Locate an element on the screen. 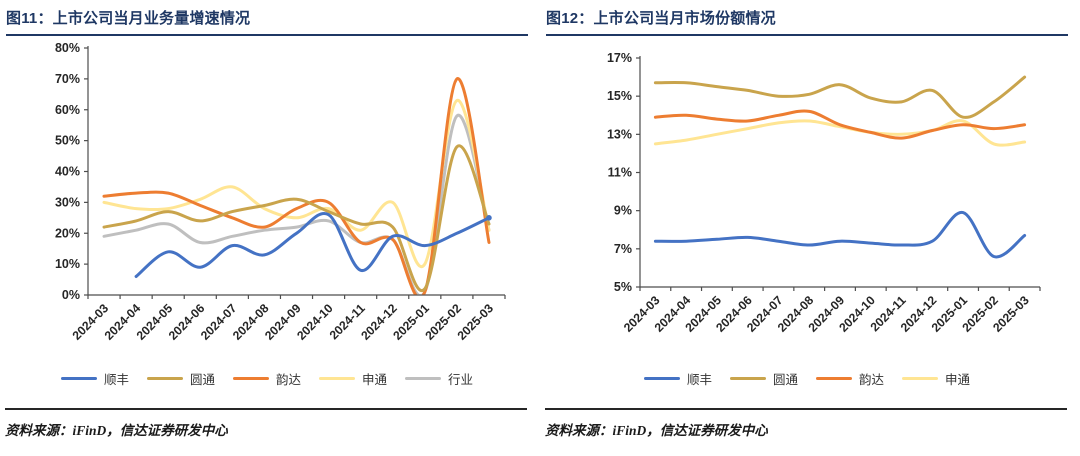 Image resolution: width=1080 pixels, height=456 pixels. y-tick-label: 17% is located at coordinates (619, 58).